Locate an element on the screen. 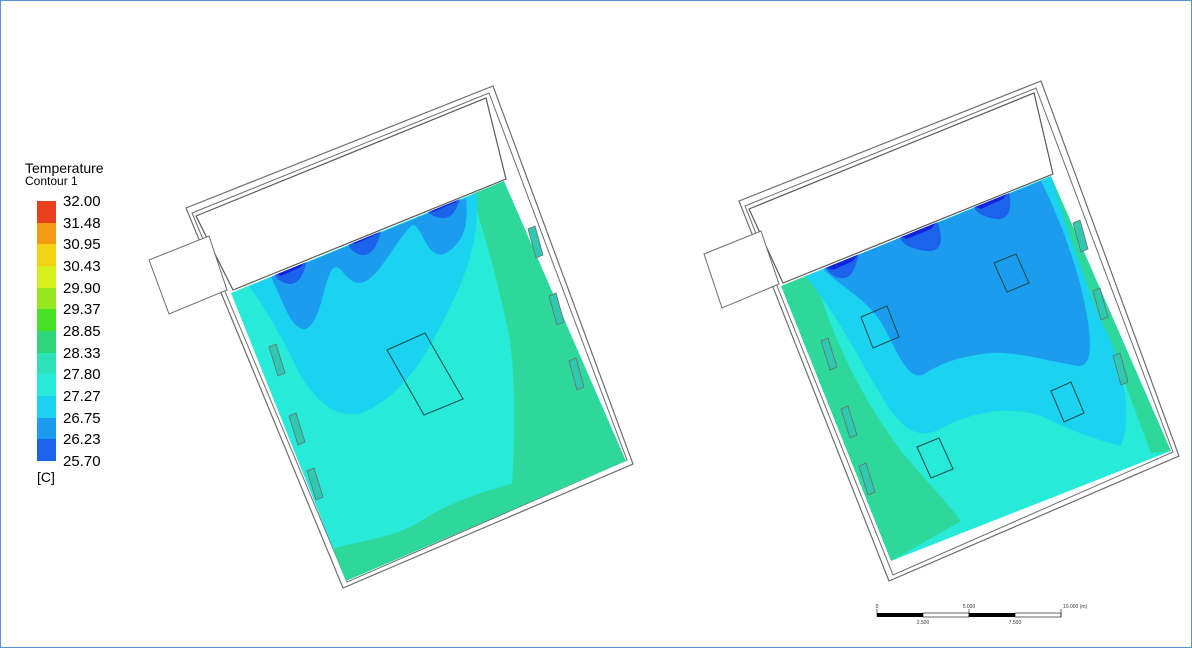 This screenshot has height=648, width=1192. left-zone-cooler is located at coordinates (369, 264).